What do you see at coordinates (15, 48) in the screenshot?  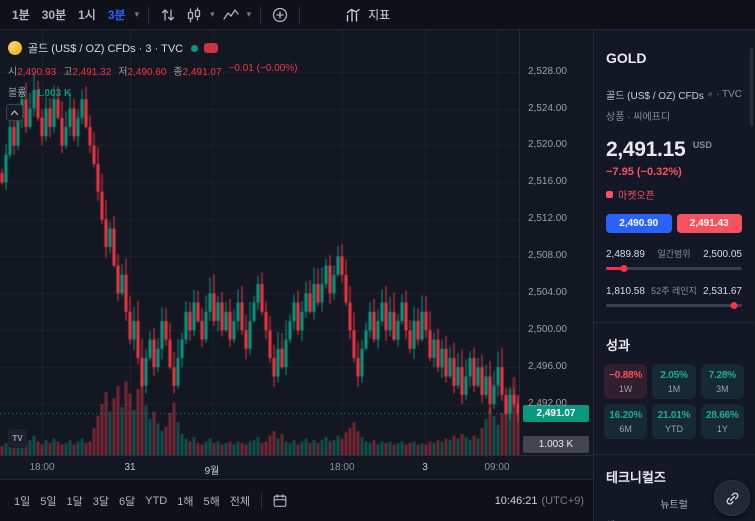 I see `symbol-logo-icon` at bounding box center [15, 48].